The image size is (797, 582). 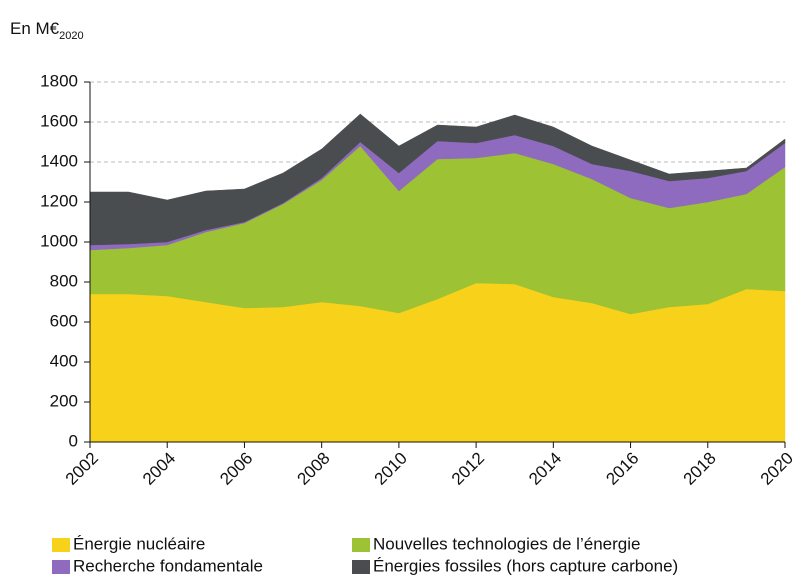 I want to click on legend-label: Énergies fossiles (hors capture carbone), so click(x=525, y=565).